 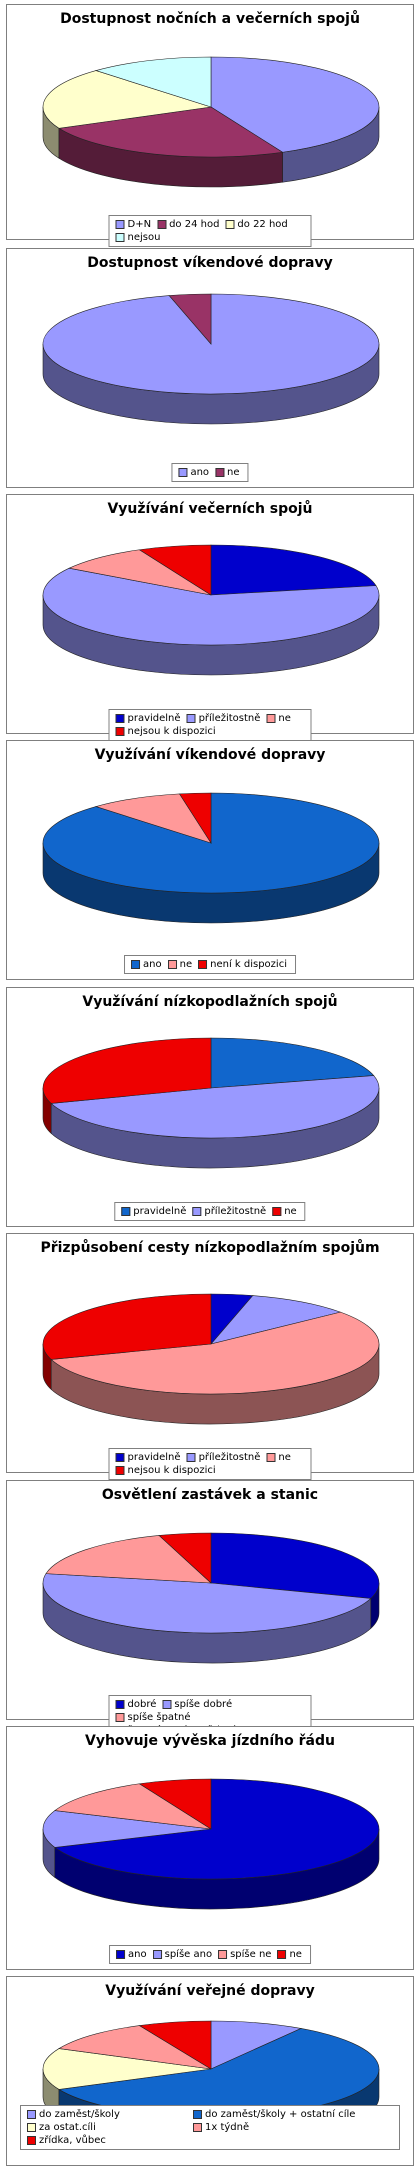 I want to click on legend-label: spíše špatné, so click(x=159, y=1717).